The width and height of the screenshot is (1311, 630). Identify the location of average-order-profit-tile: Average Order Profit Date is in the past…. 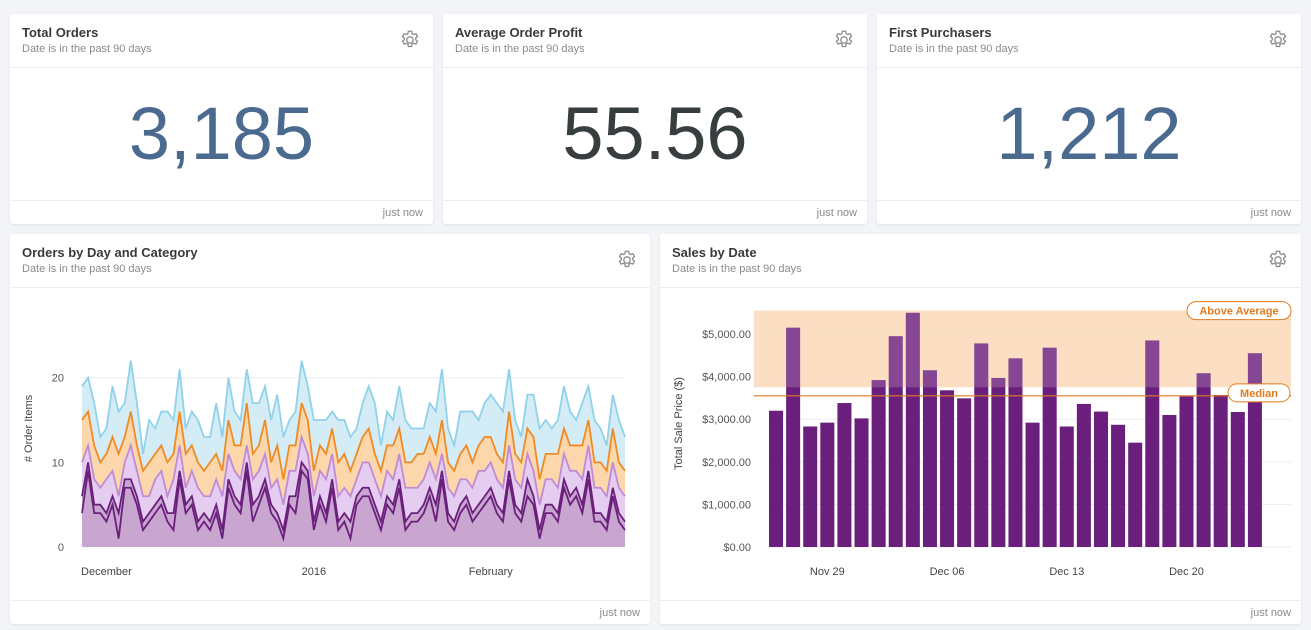
(655, 119).